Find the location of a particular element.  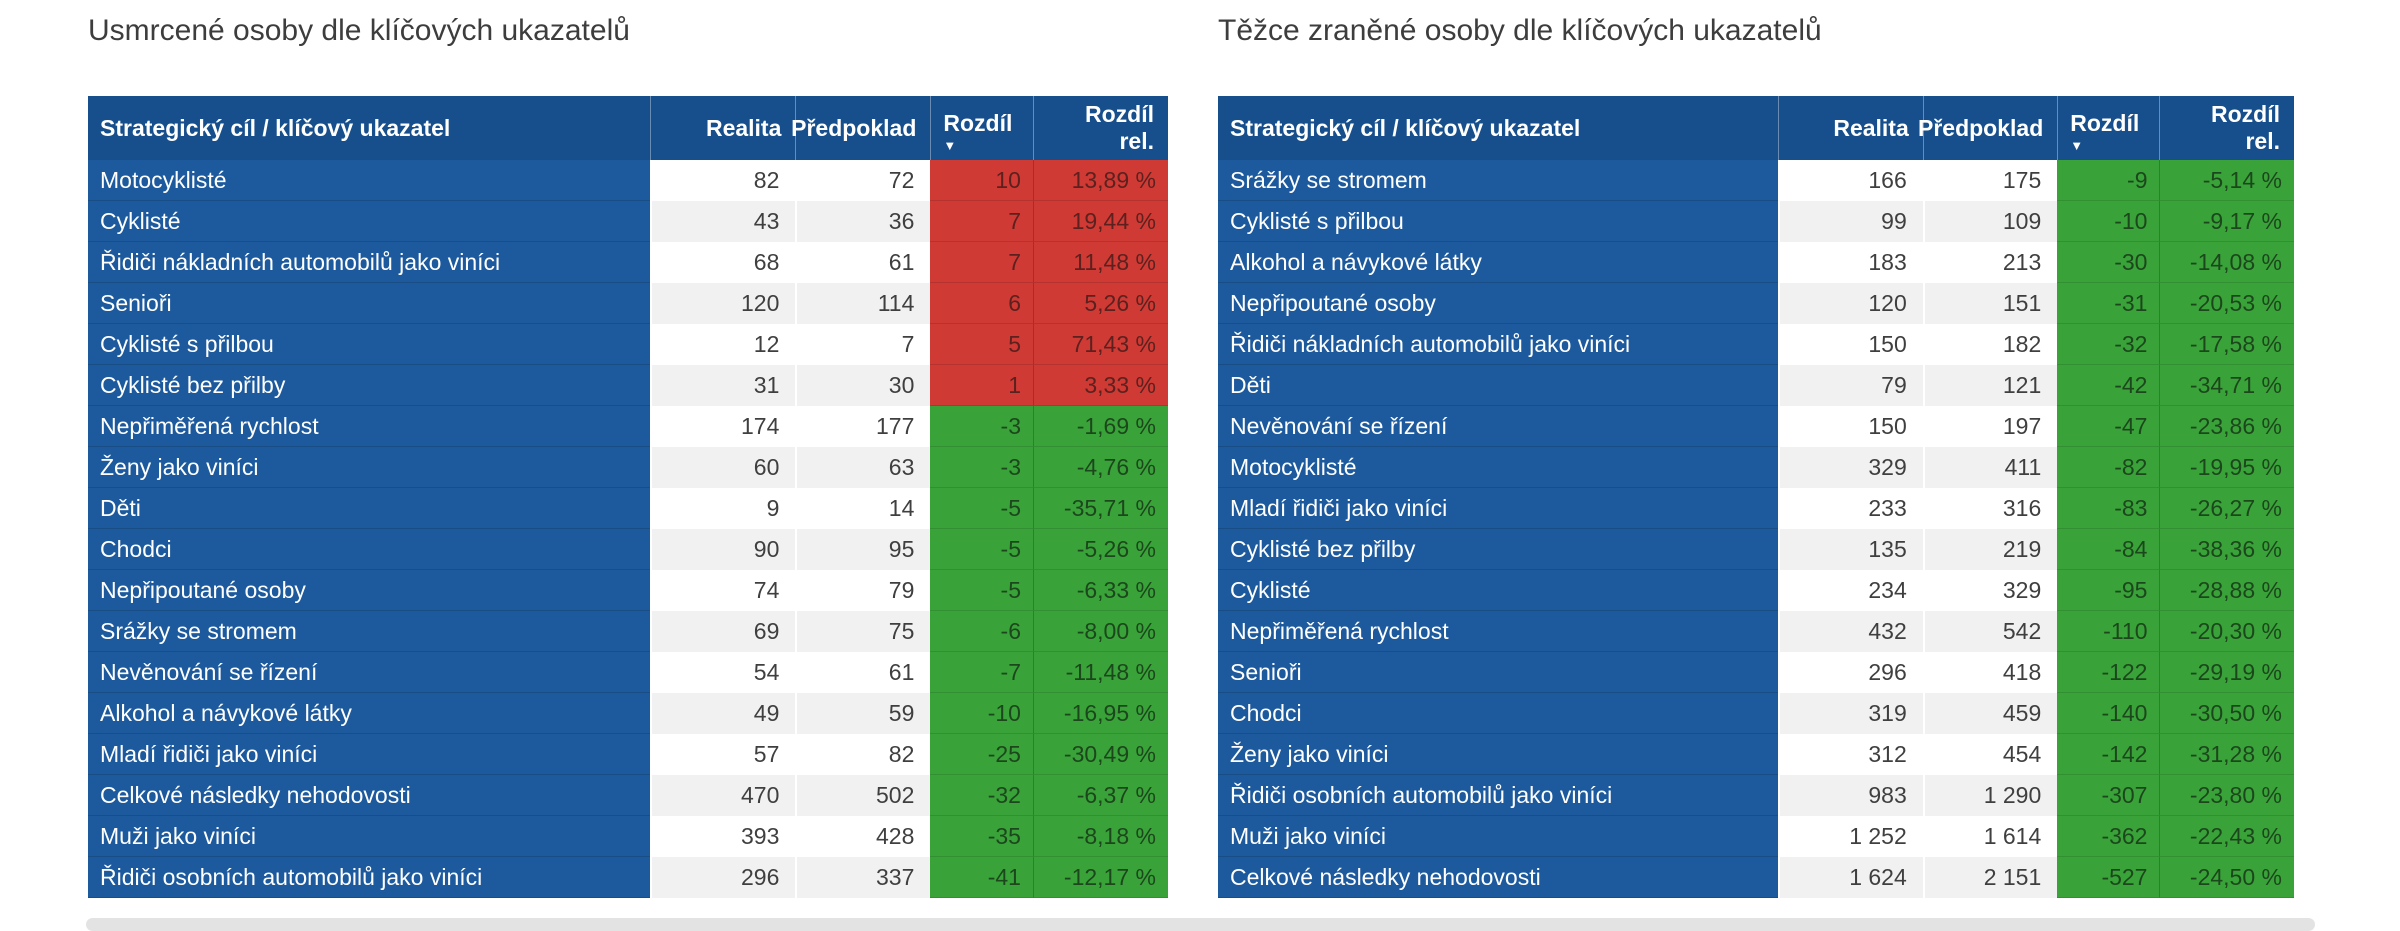

cell-rozdil: -140 is located at coordinates (2108, 713).